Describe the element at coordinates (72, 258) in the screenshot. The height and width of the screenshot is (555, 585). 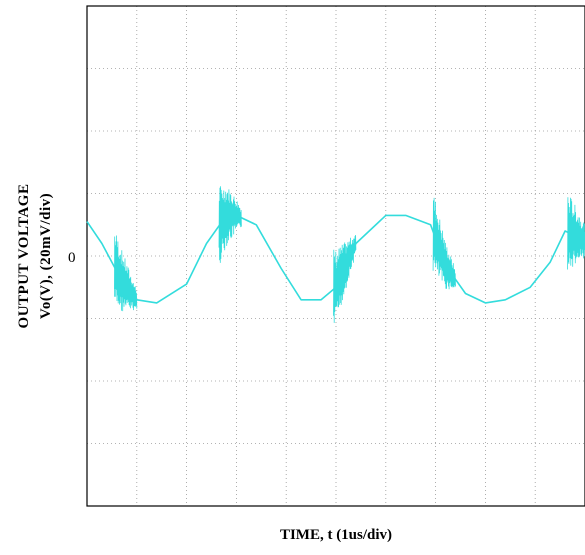
I see `y-tick-label-zero: 0` at that location.